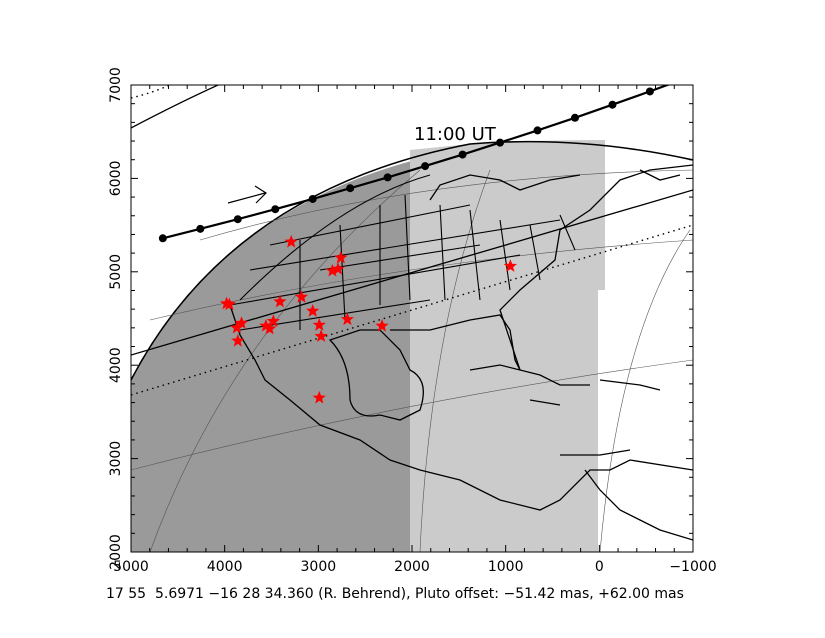  I want to click on x-tick-label: 0, so click(599, 567).